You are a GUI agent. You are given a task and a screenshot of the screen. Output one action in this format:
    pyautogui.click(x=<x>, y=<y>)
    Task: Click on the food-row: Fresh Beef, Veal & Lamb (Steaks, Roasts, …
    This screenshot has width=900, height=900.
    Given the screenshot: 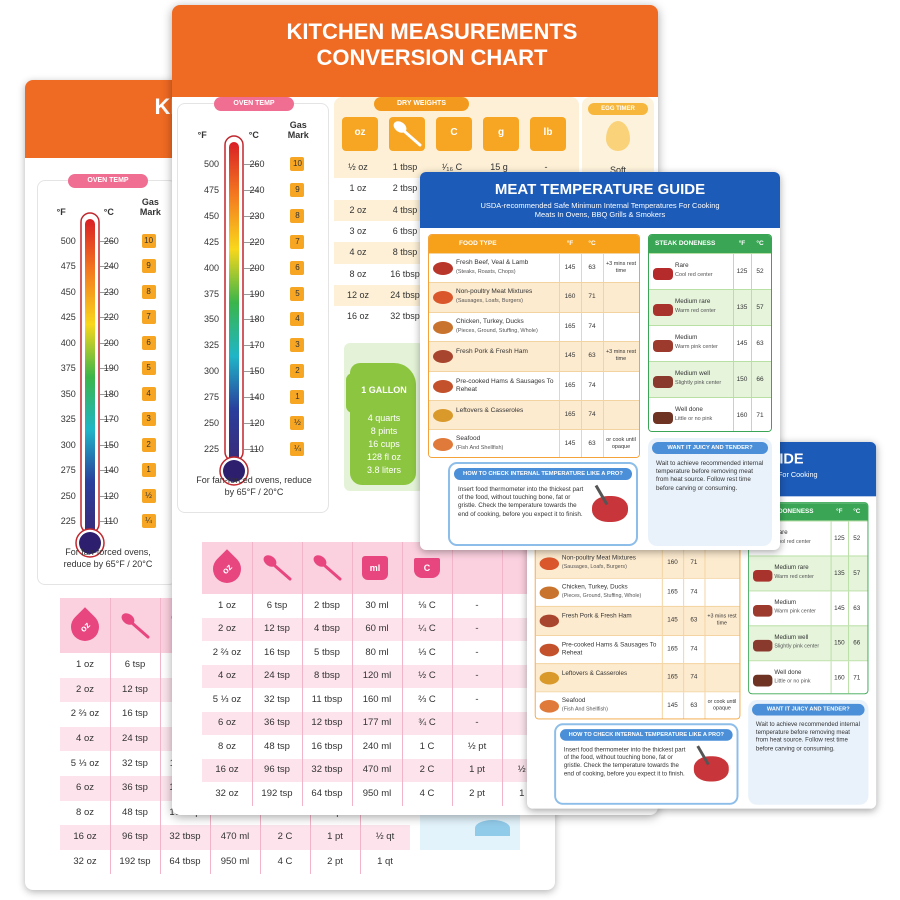 What is the action you would take?
    pyautogui.click(x=534, y=268)
    